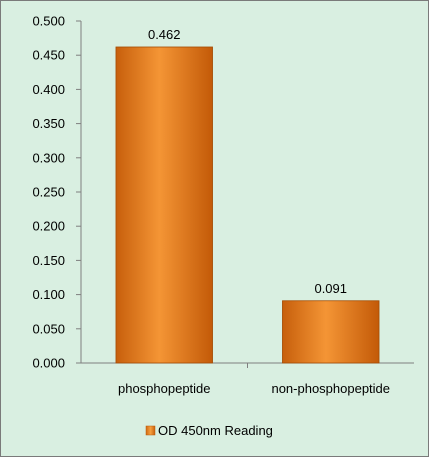 This screenshot has height=458, width=429. I want to click on y-tick-label: 0.000, so click(48, 363).